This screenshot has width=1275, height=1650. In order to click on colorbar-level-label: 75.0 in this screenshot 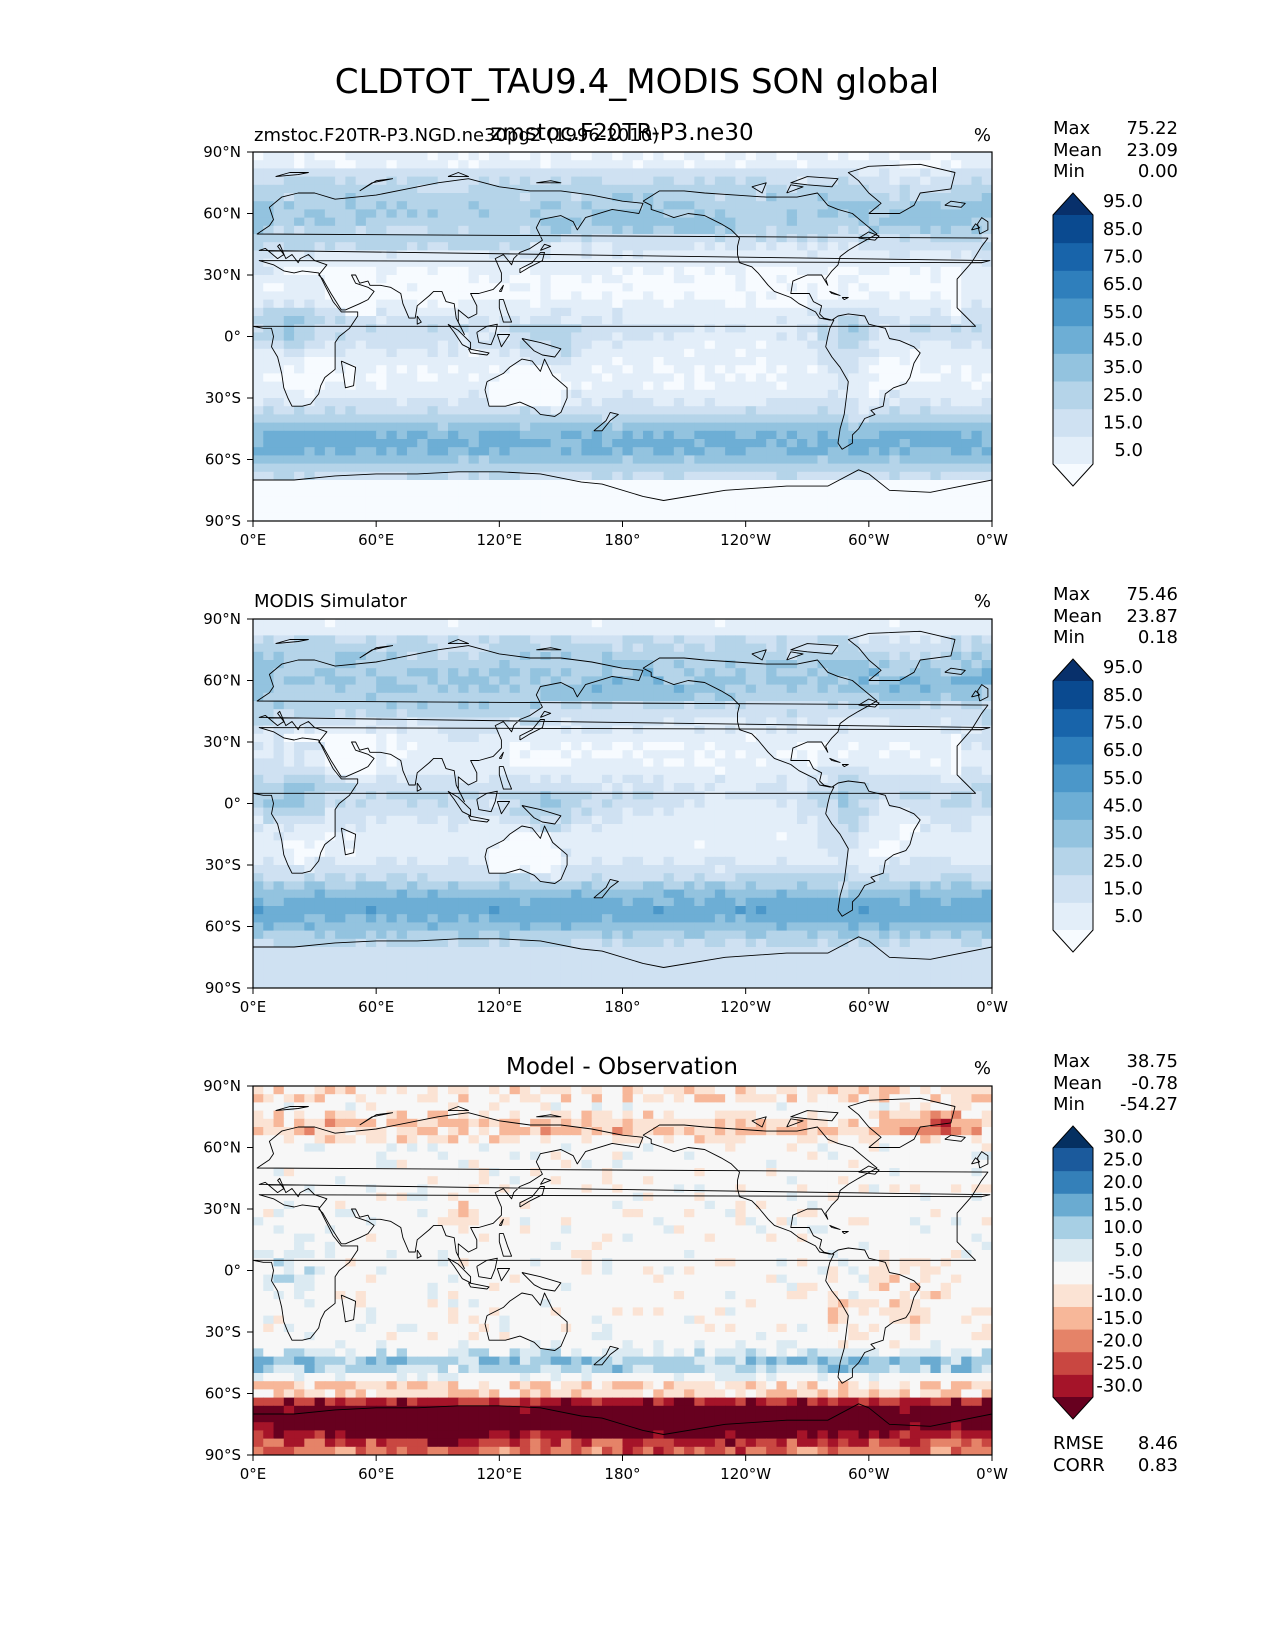, I will do `click(1123, 257)`.